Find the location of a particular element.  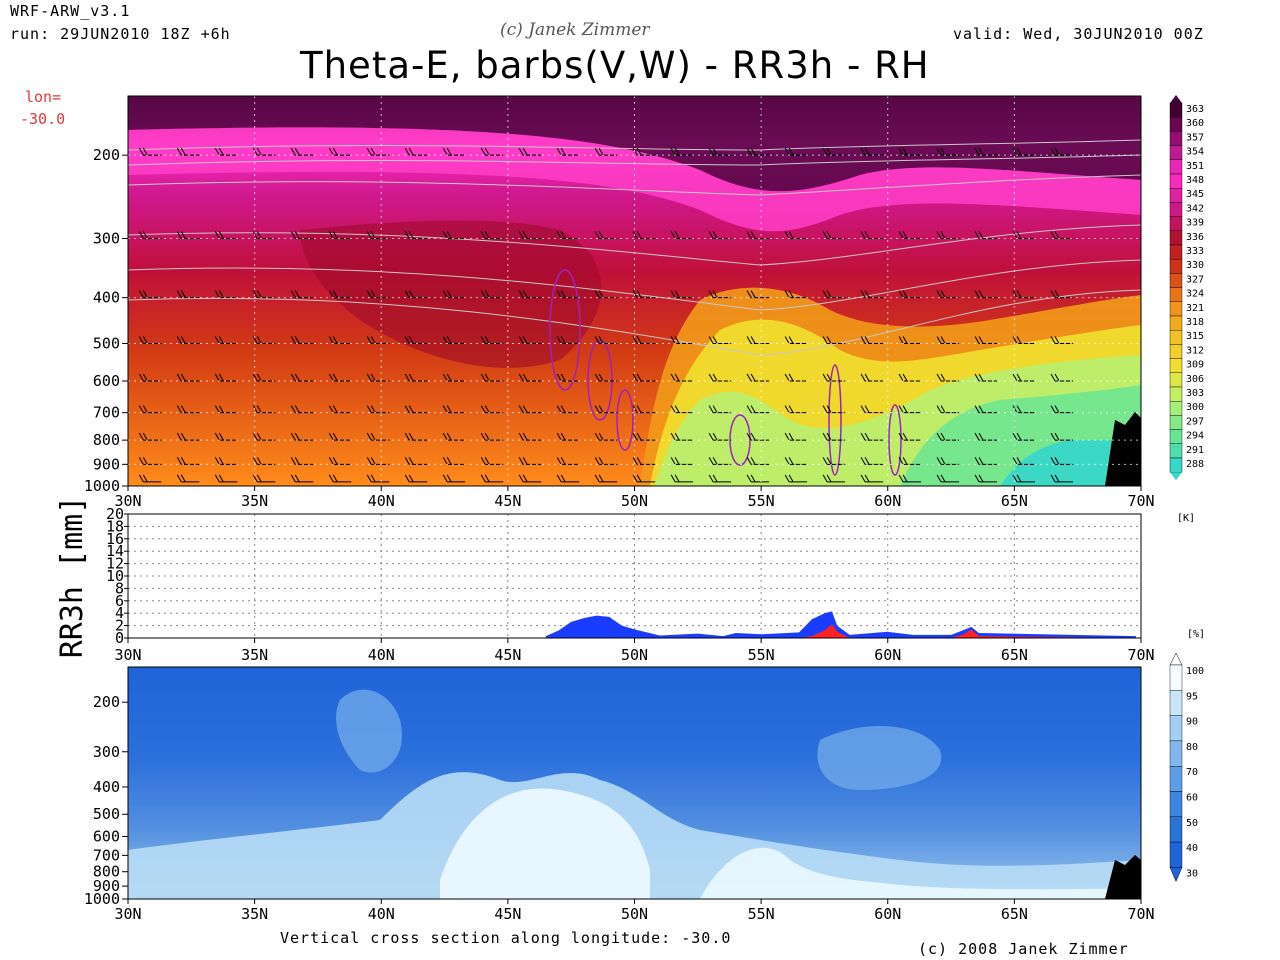

y-tick-label: 12 is located at coordinates (115, 564).